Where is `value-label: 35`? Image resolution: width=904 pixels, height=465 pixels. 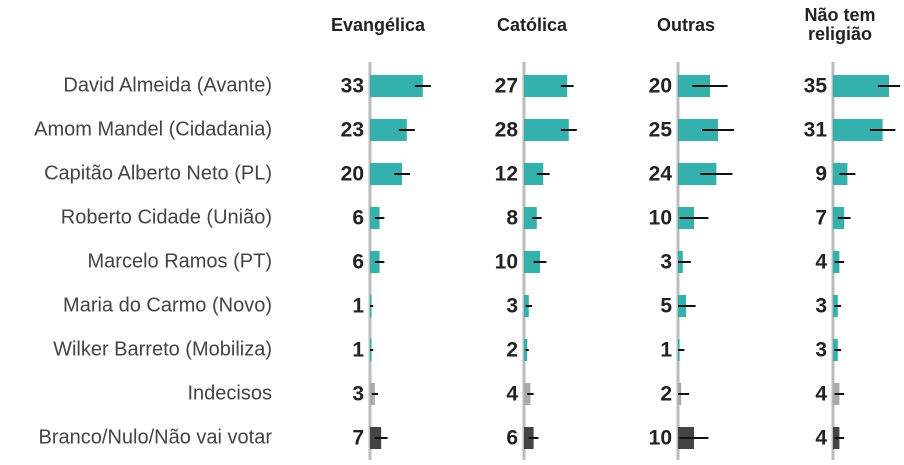 value-label: 35 is located at coordinates (816, 86).